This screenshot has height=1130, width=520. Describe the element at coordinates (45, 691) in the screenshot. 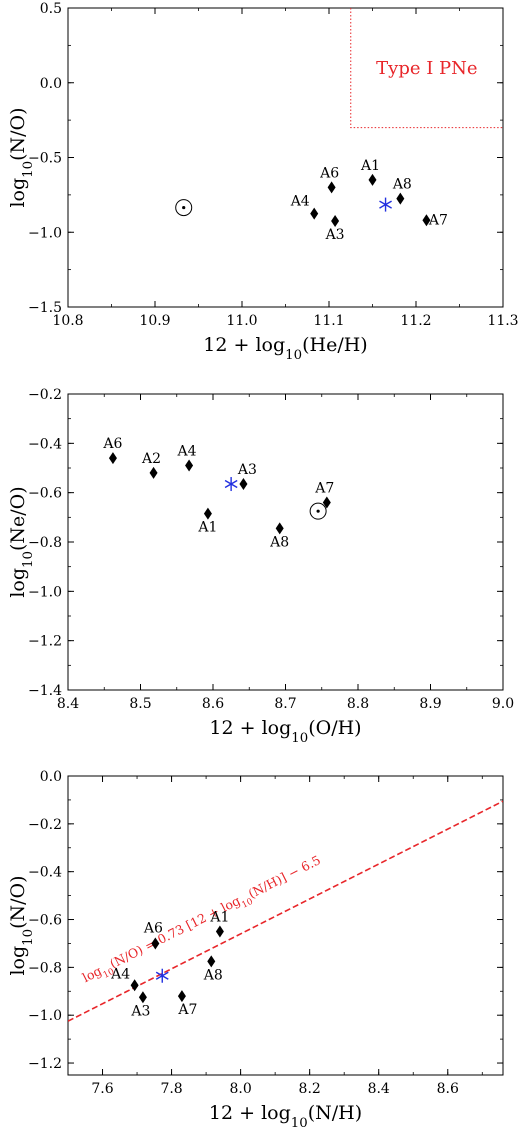

I see `y-tick-label: −1.4` at that location.